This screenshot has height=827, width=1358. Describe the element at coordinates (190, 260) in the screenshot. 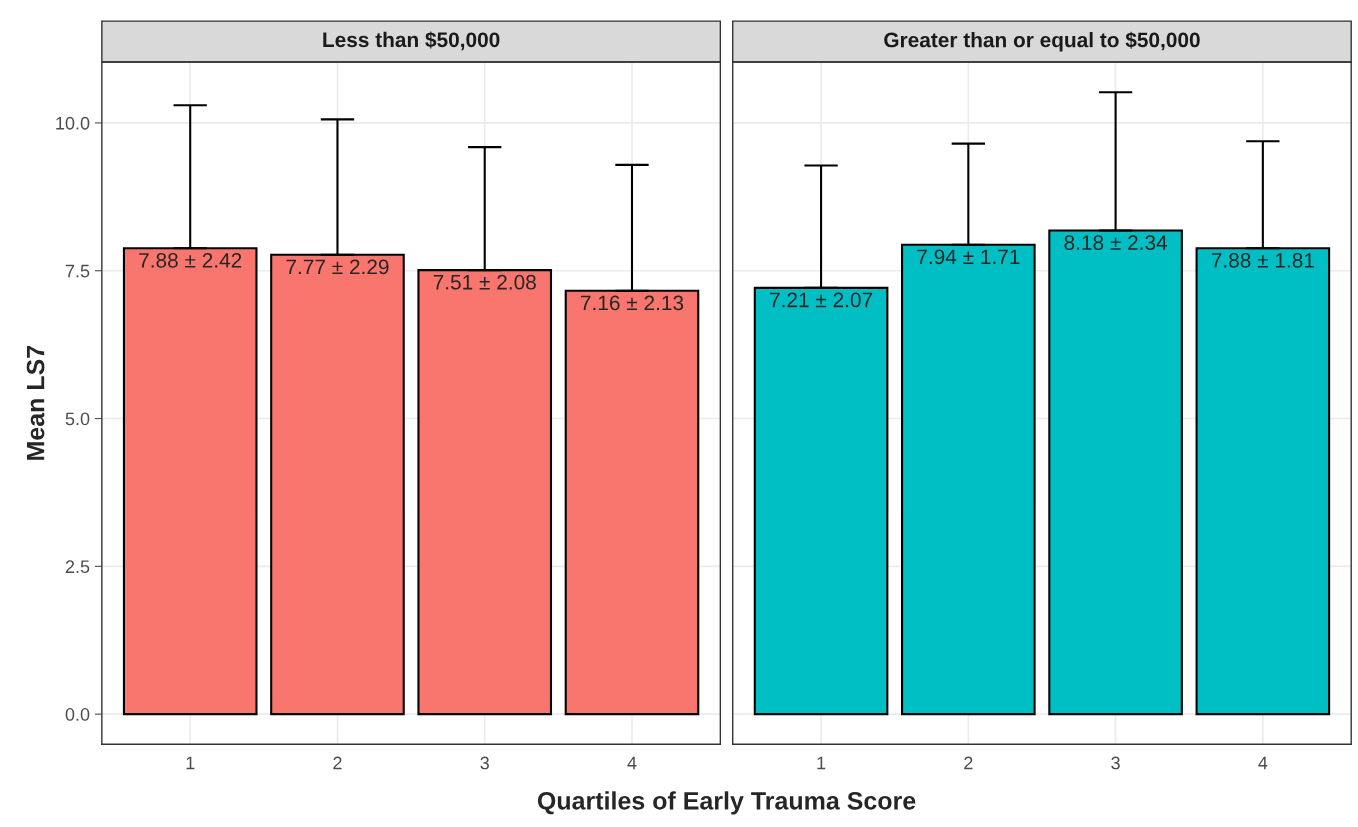

I see `data-label: 7.88 ± 2.42` at that location.